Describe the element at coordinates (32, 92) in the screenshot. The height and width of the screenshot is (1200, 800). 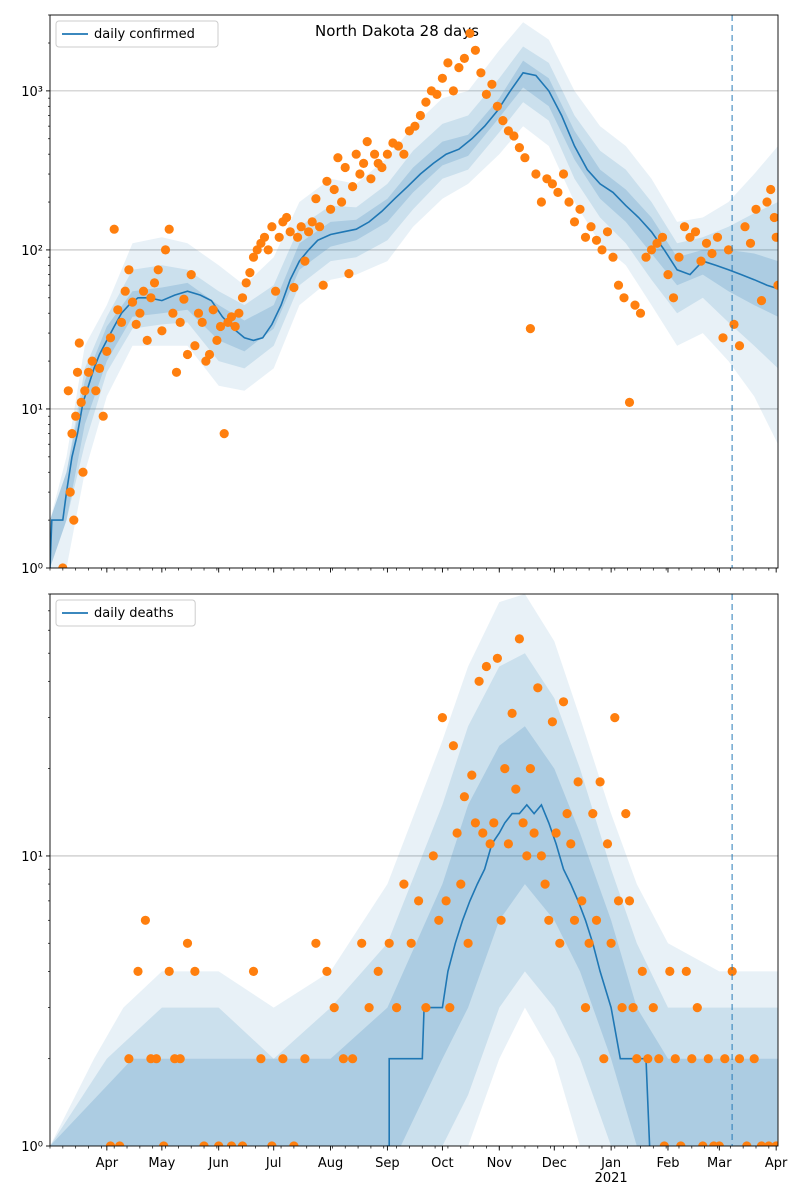
I see `y-tick-label: 10³` at that location.